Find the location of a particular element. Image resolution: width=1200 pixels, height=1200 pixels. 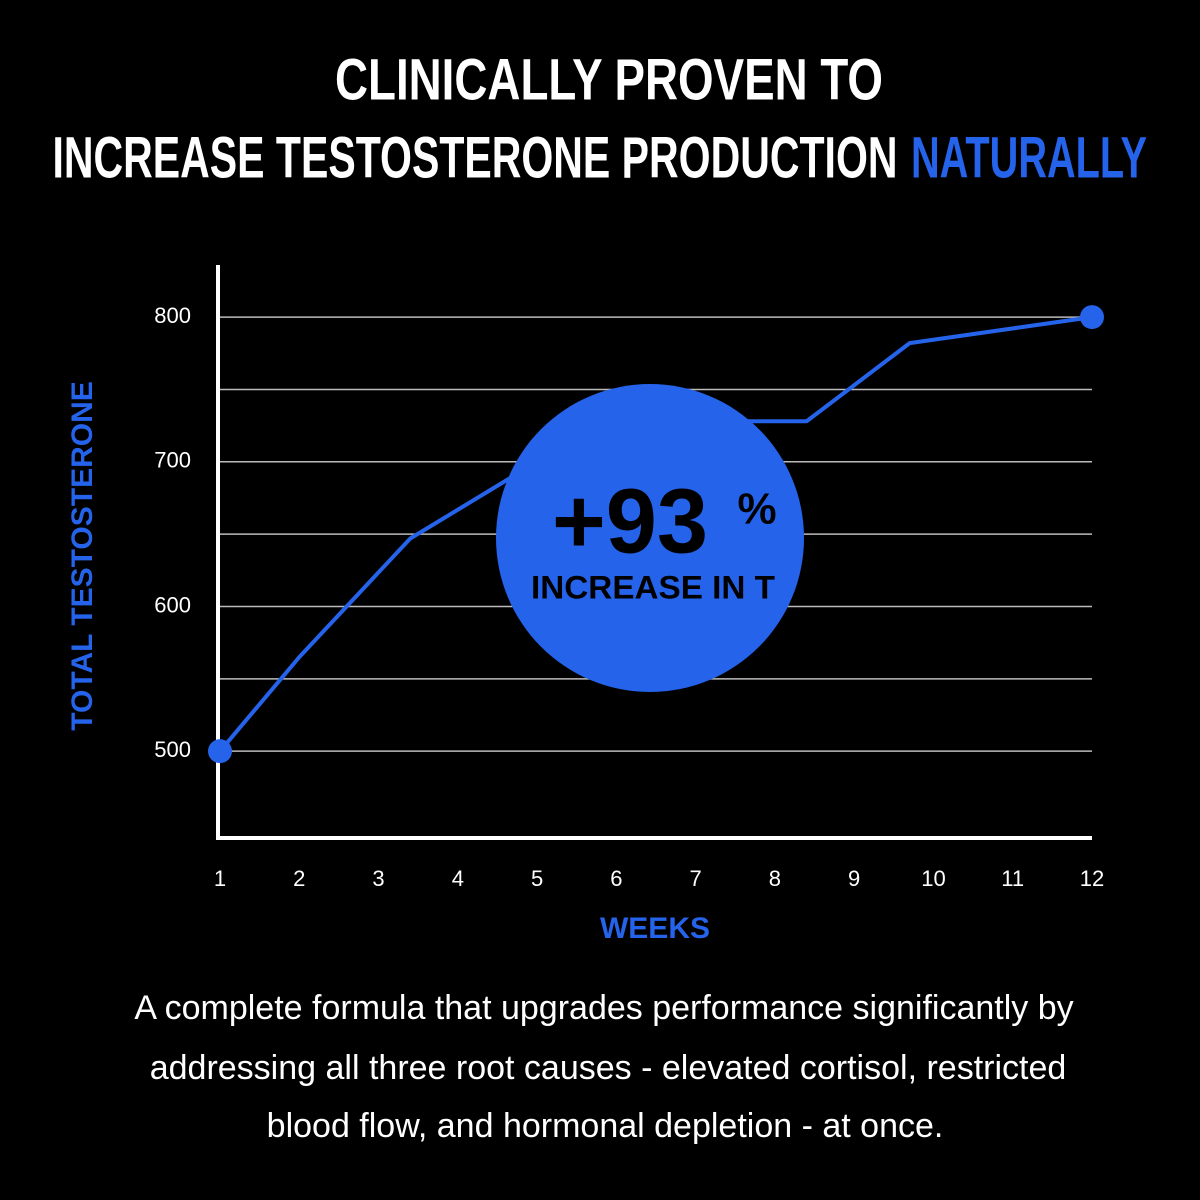

x-tick-label: 2 is located at coordinates (299, 878).